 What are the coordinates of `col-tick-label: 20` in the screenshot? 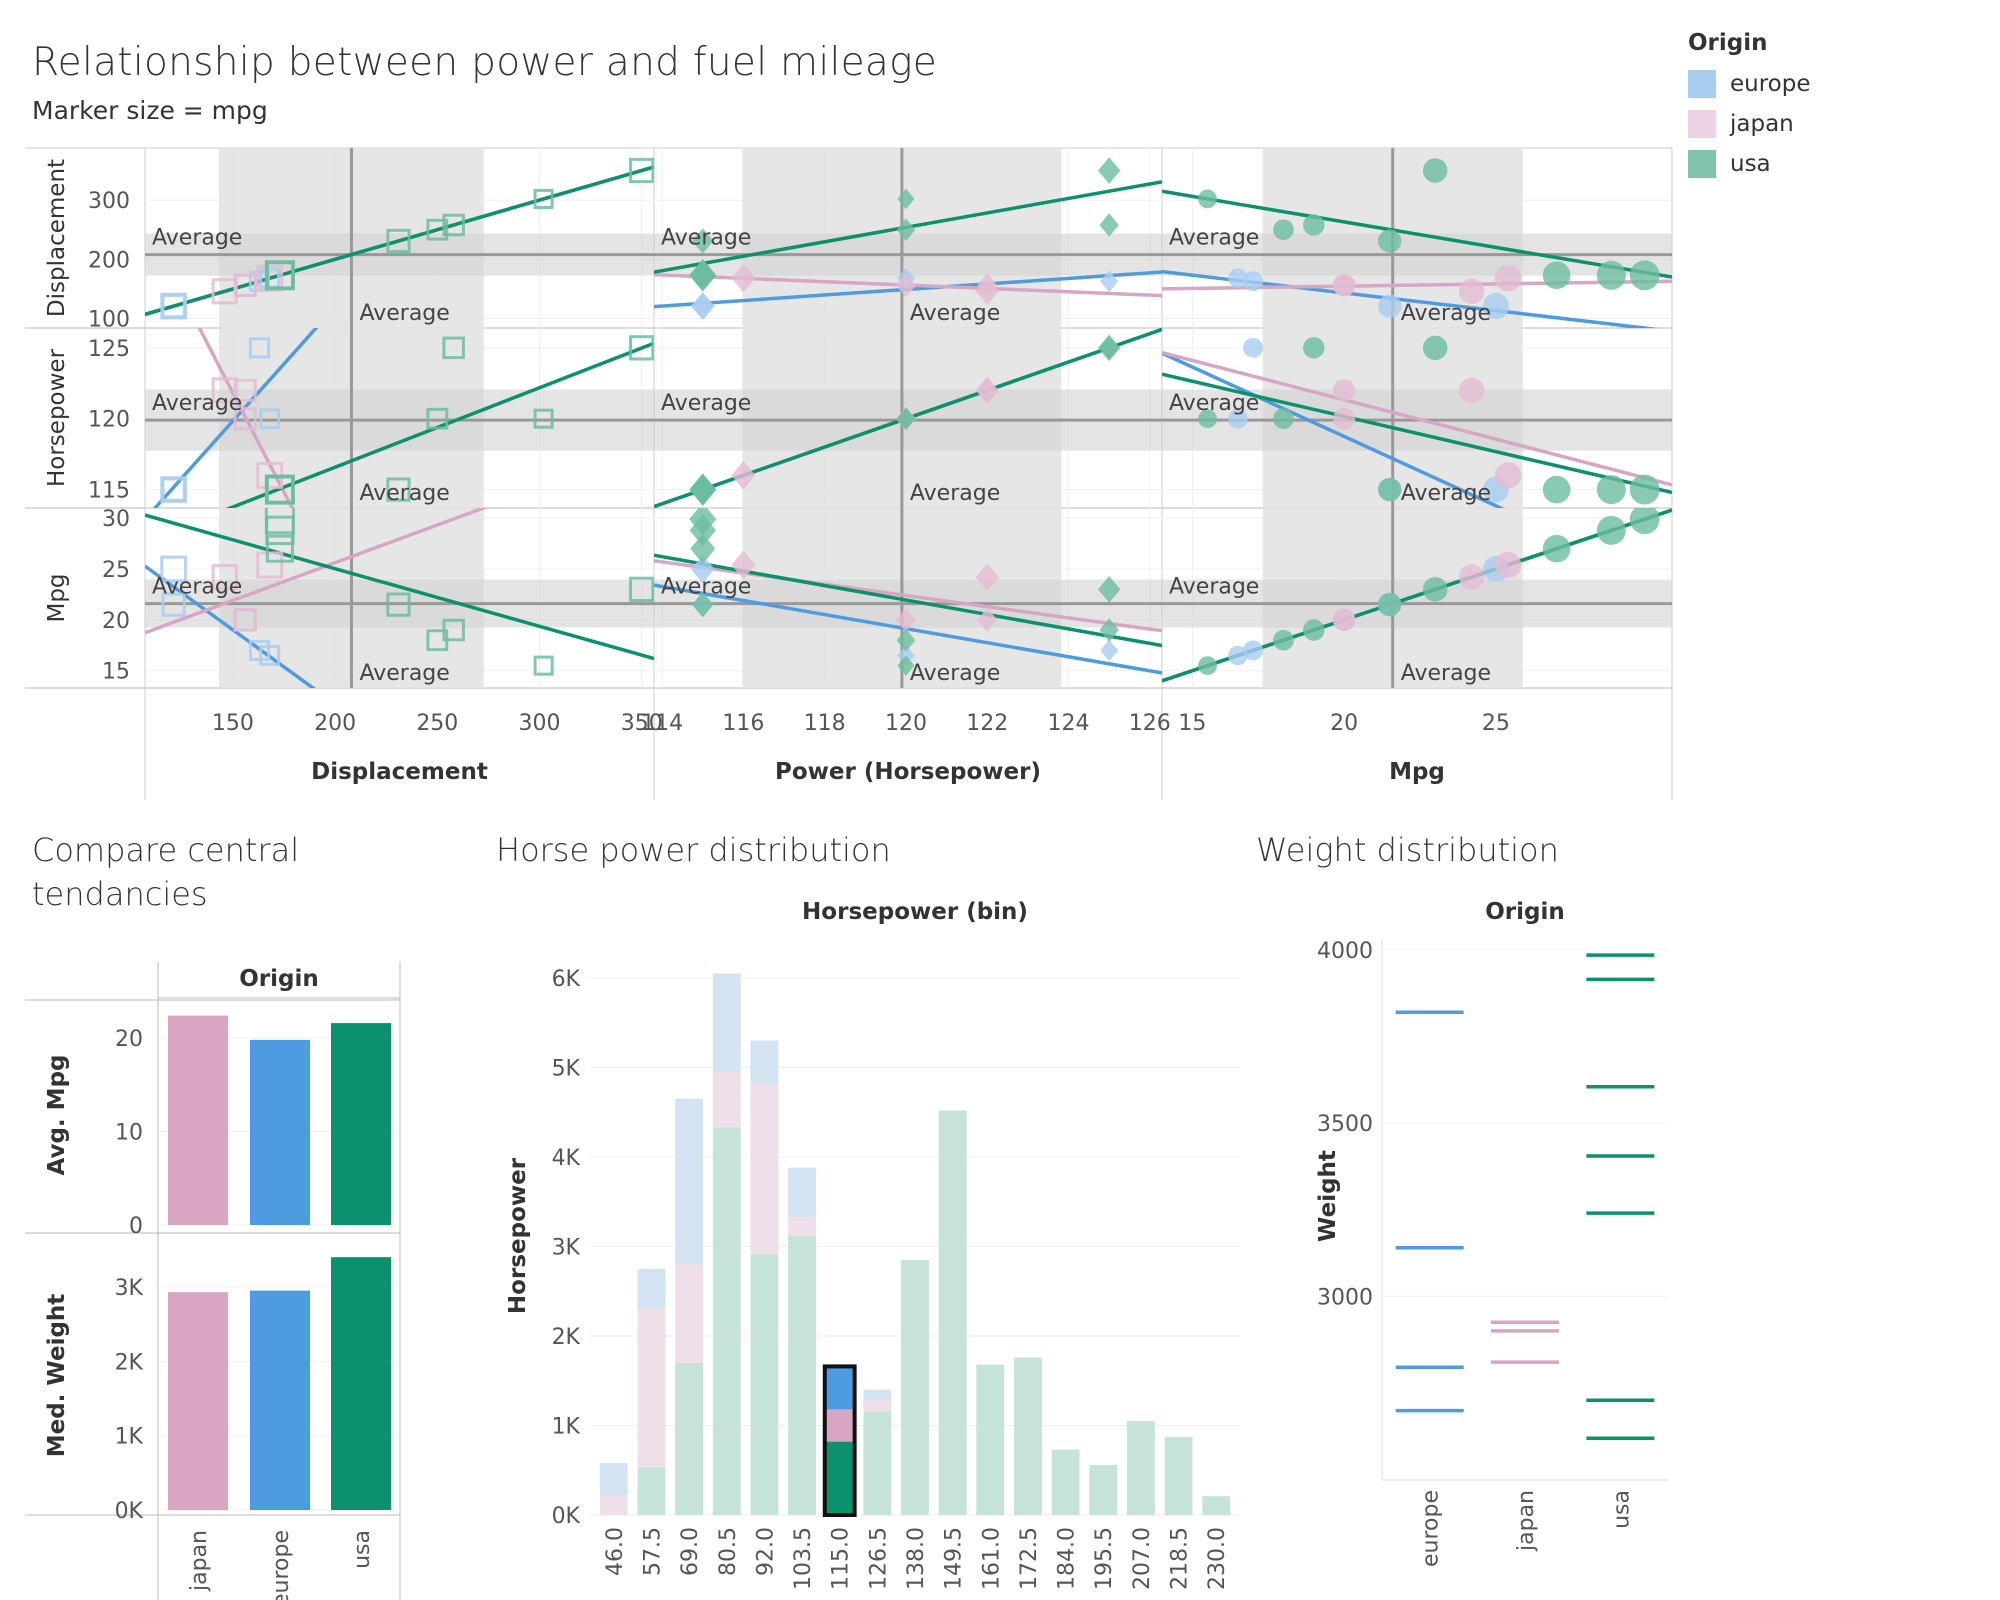 It's located at (1344, 723).